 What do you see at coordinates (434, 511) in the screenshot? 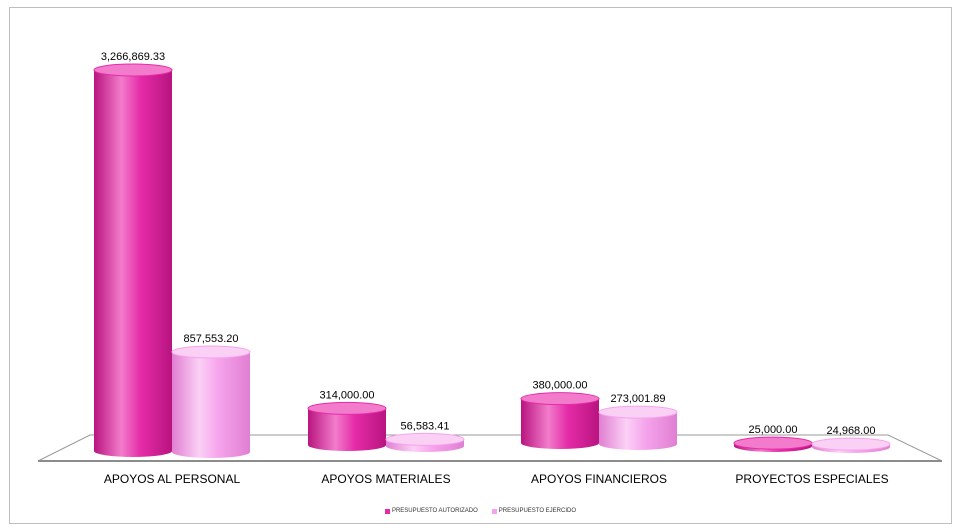
I see `legend-label-autorizado: PRESUPUESTO AUTORIZADO` at bounding box center [434, 511].